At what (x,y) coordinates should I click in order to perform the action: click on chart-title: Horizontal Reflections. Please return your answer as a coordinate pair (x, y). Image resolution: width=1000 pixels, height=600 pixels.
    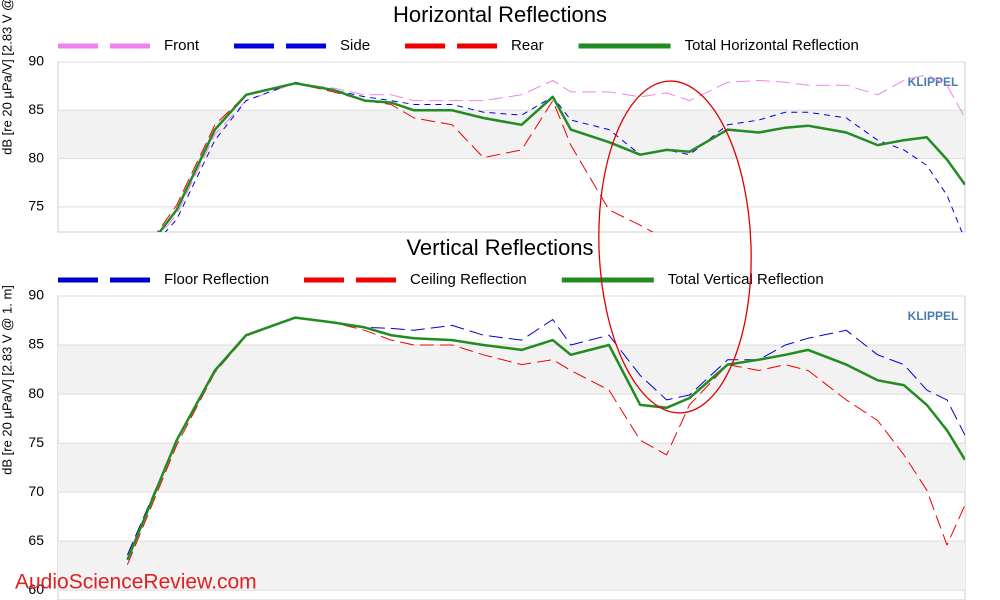
    Looking at the image, I should click on (500, 14).